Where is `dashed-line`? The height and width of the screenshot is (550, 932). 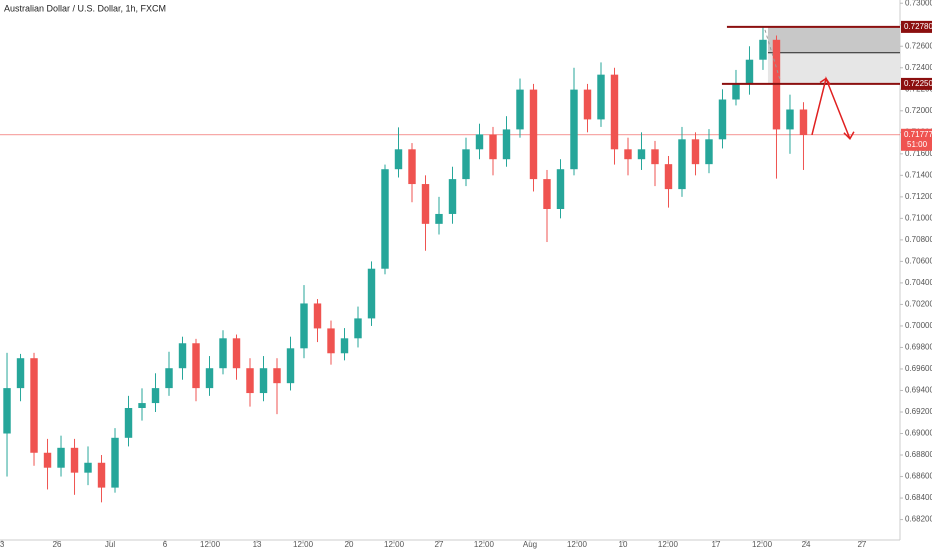
dashed-line is located at coordinates (772, 54).